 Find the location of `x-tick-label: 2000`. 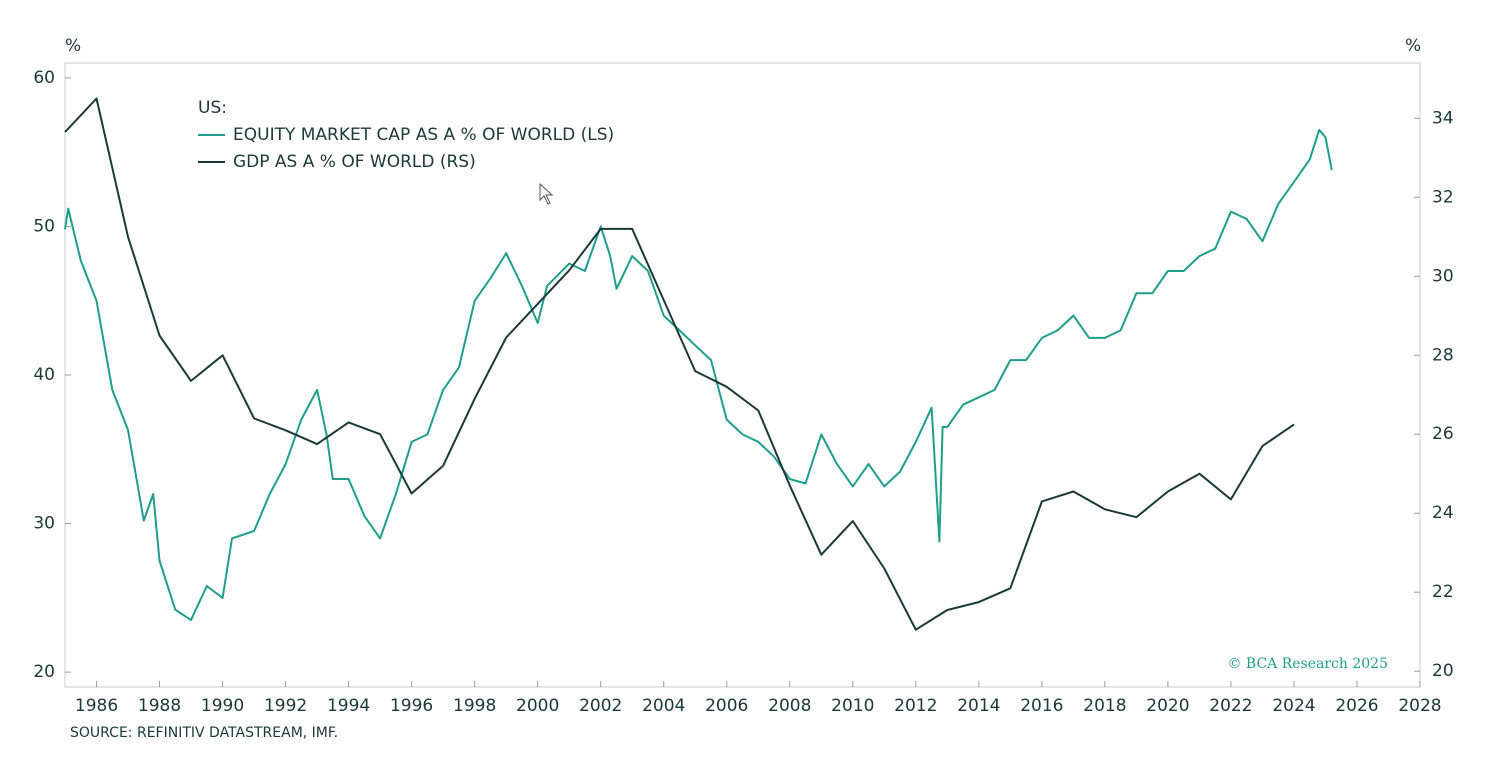

x-tick-label: 2000 is located at coordinates (537, 706).